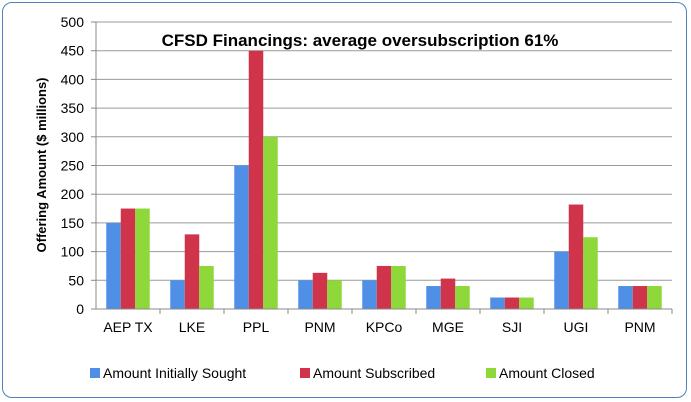  I want to click on x-tick-label: KPCo, so click(384, 327).